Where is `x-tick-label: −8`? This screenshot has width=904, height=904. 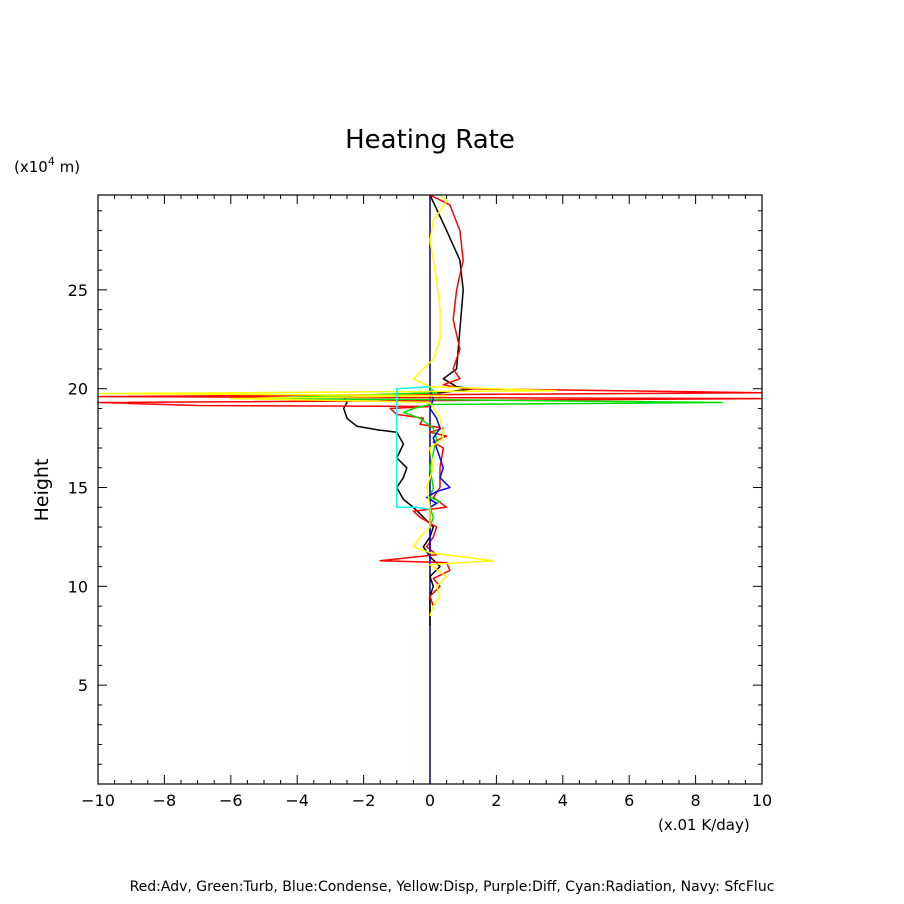 x-tick-label: −8 is located at coordinates (165, 800).